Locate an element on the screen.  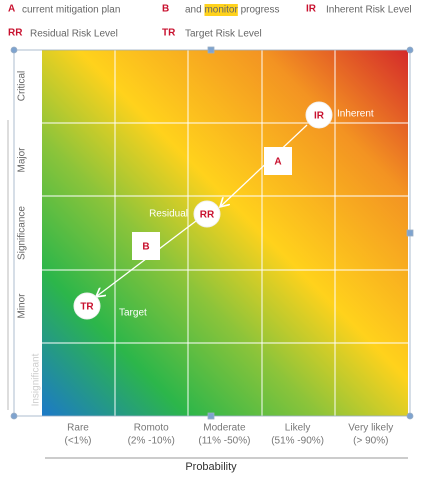
column-label: Rare is located at coordinates (78, 428).